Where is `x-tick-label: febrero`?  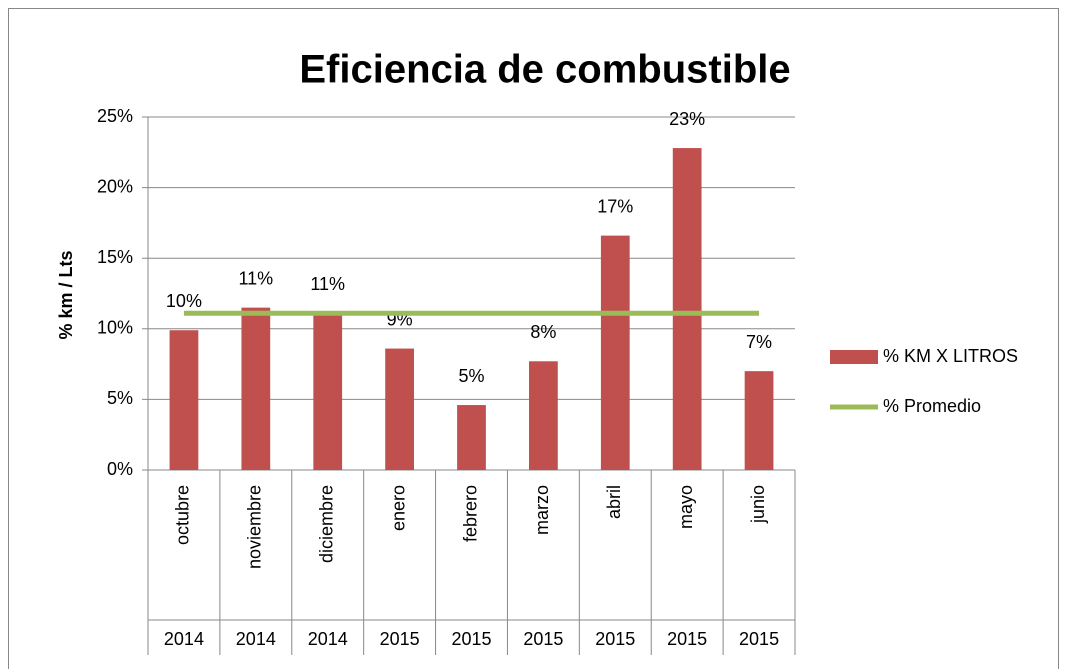 x-tick-label: febrero is located at coordinates (470, 513).